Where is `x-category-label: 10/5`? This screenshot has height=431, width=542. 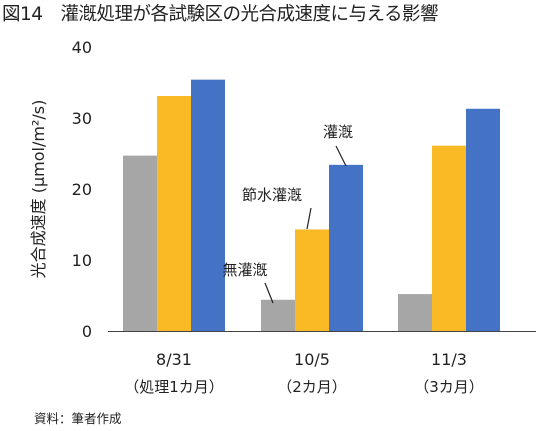
x-category-label: 10/5 is located at coordinates (312, 359).